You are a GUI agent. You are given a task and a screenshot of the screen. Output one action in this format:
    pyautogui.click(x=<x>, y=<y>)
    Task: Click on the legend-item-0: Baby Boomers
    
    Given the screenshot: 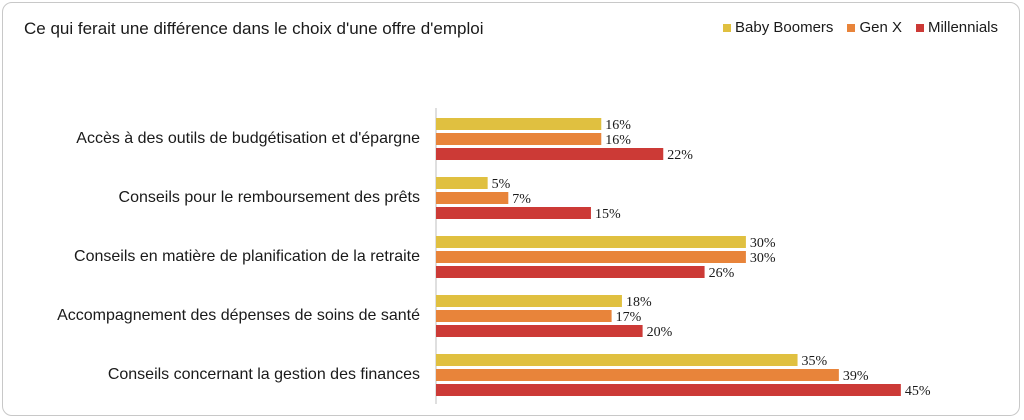 What is the action you would take?
    pyautogui.click(x=778, y=27)
    